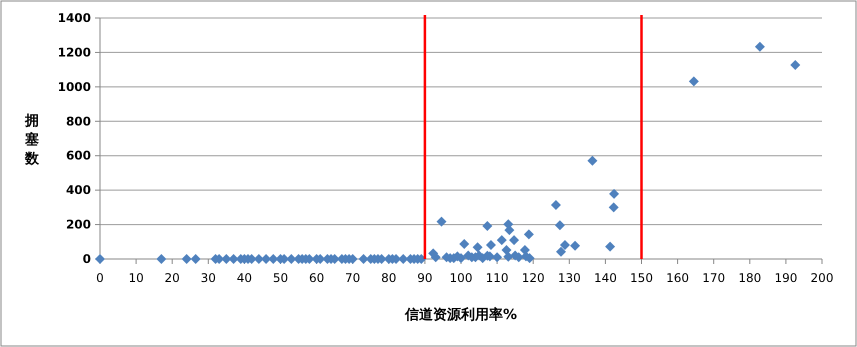 The image size is (857, 347). I want to click on x-tick-label: 130, so click(569, 278).